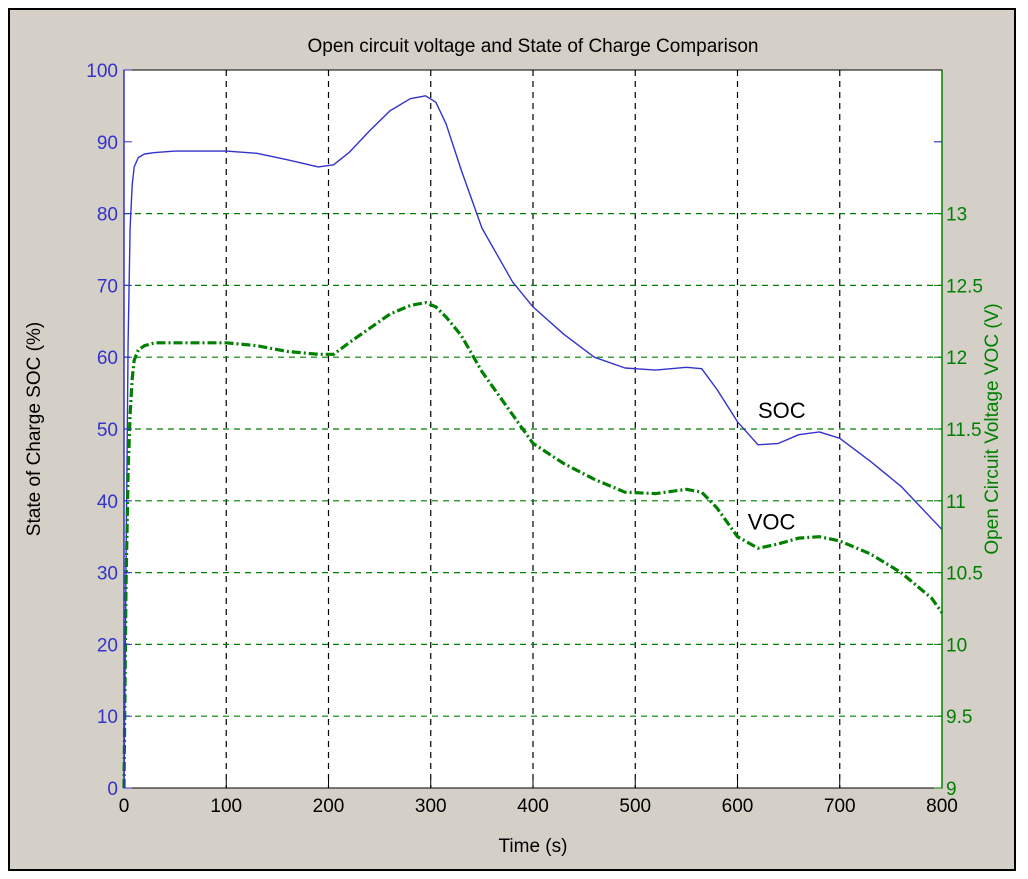  What do you see at coordinates (956, 502) in the screenshot?
I see `y-right-tick-label: 11` at bounding box center [956, 502].